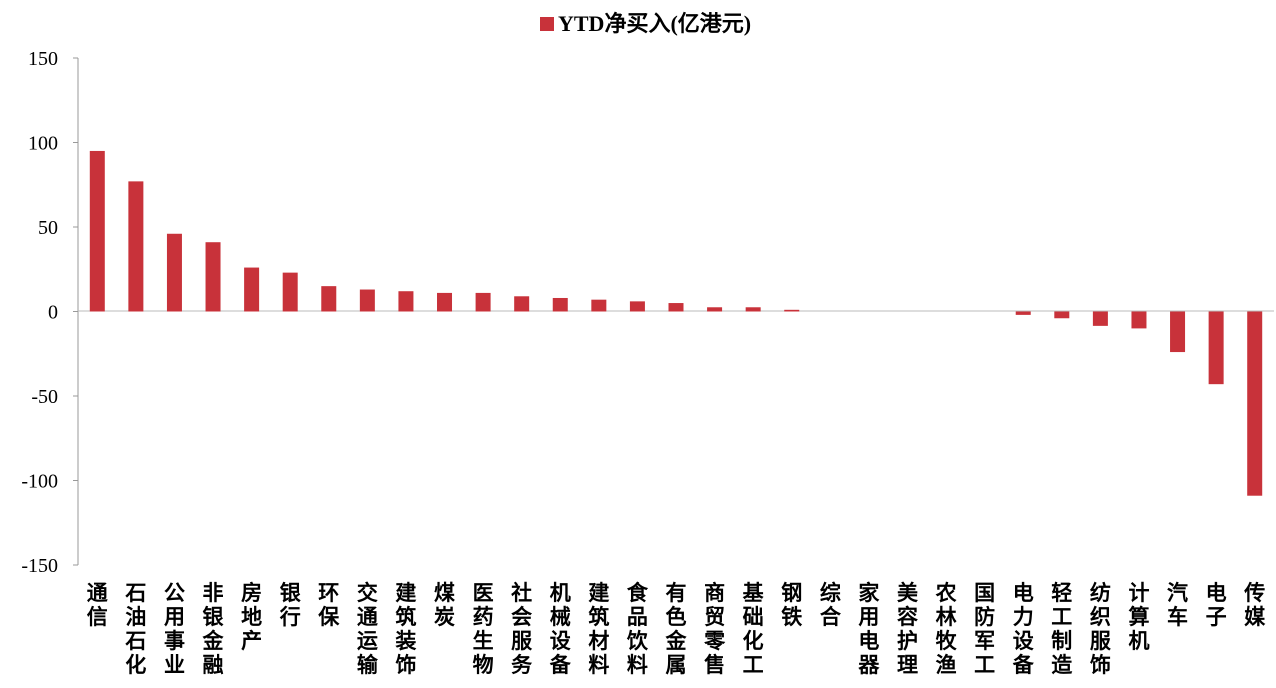  Describe the element at coordinates (831, 605) in the screenshot. I see `x-category-label: 综合` at that location.